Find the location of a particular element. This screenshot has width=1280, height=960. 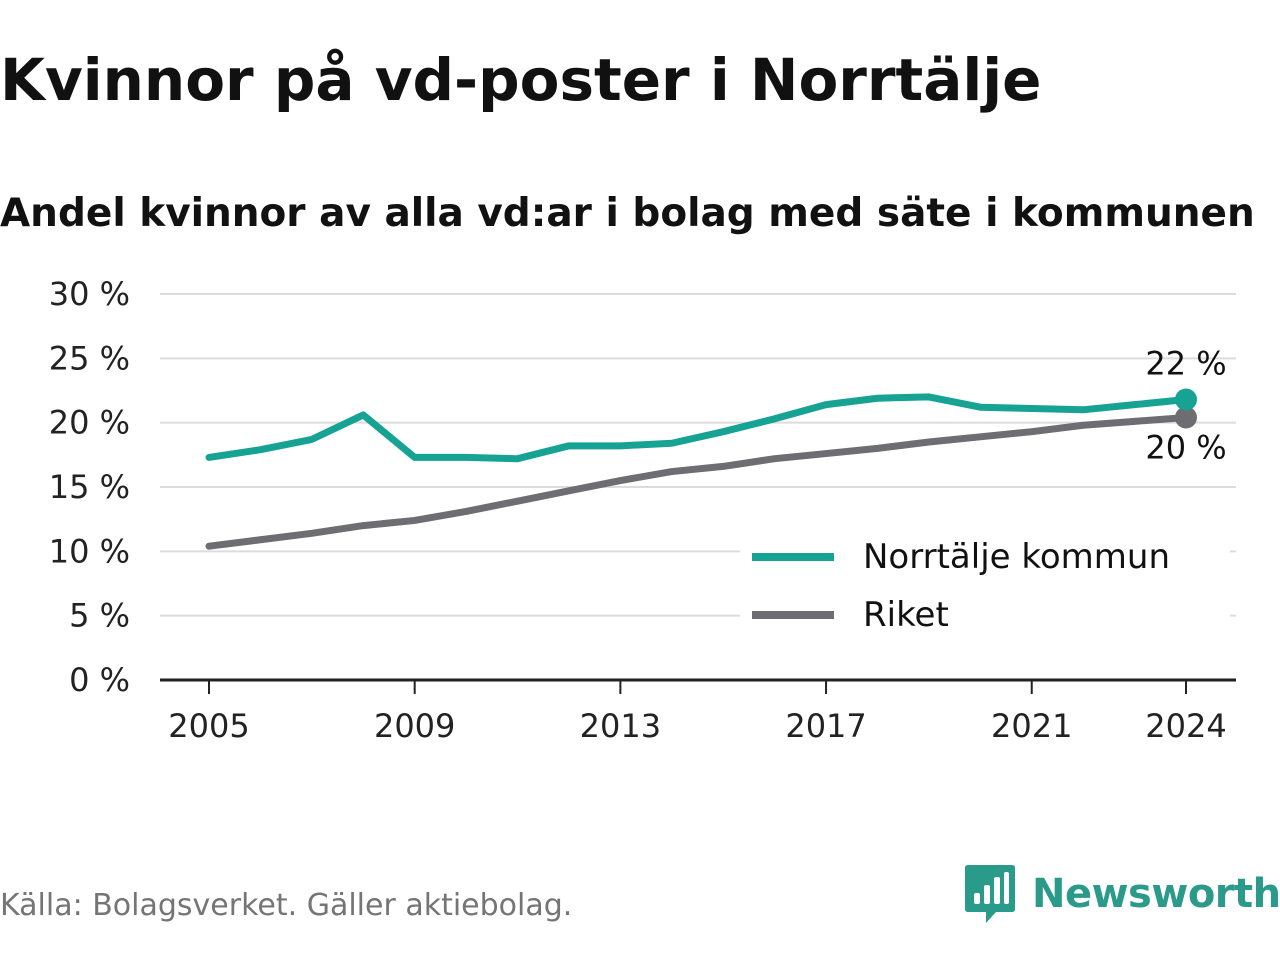

x-tick-label-2017: 2017 is located at coordinates (825, 726).